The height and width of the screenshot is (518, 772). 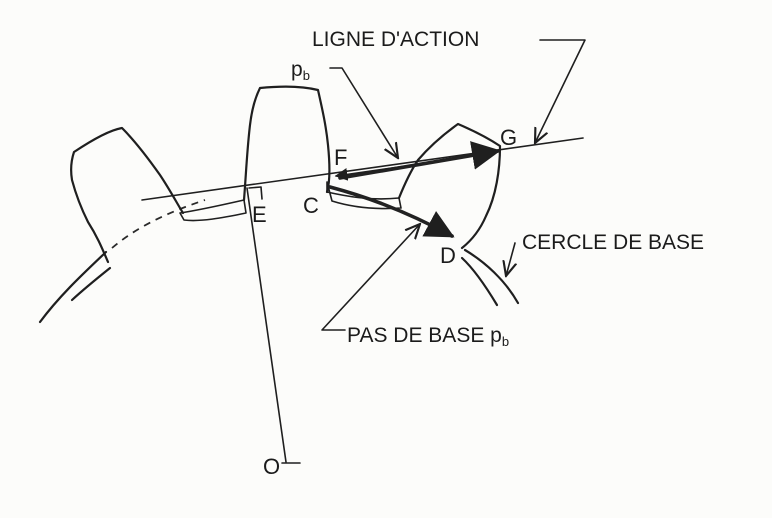 What do you see at coordinates (364, 195) in the screenshot?
I see `root-land-right` at bounding box center [364, 195].